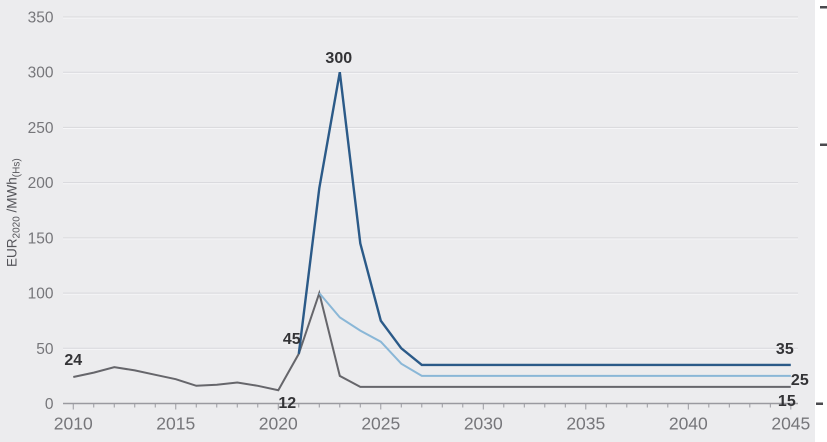 This screenshot has height=442, width=827. What do you see at coordinates (41, 238) in the screenshot?
I see `y-tick-label: 150` at bounding box center [41, 238].